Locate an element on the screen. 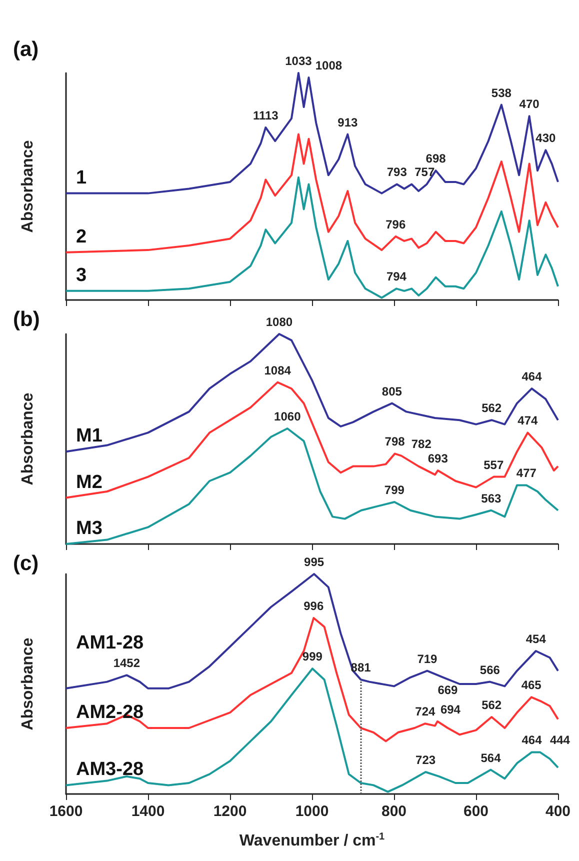  series-label: M2 is located at coordinates (89, 482).